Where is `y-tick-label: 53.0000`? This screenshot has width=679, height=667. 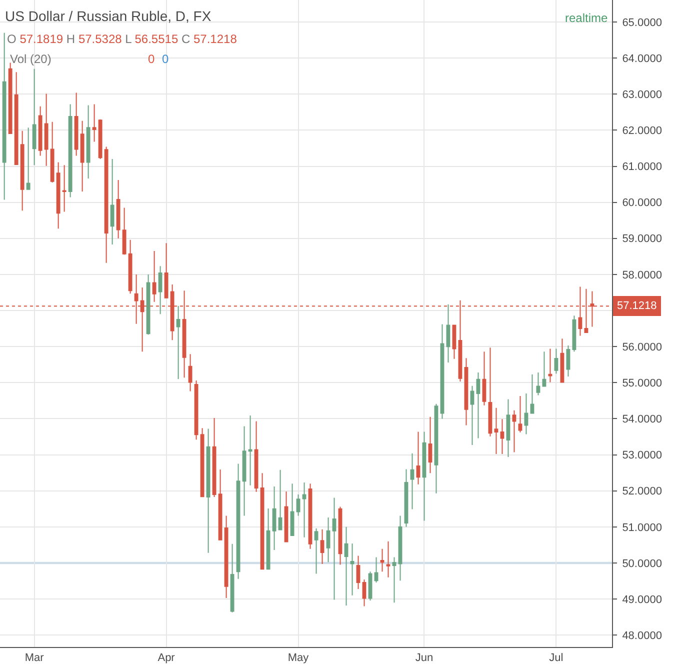
y-tick-label: 53.0000 is located at coordinates (642, 456).